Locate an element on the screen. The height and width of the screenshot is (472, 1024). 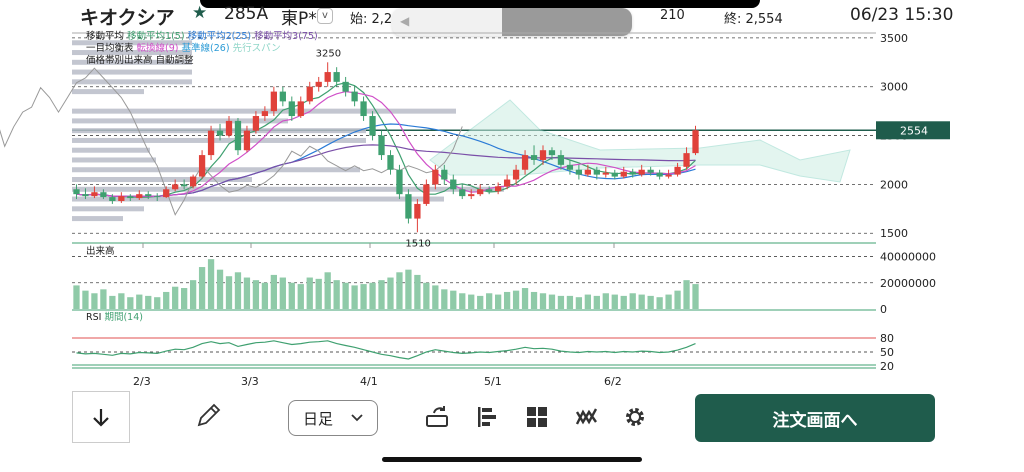
ichimoku-cloud is located at coordinates (640, 141).